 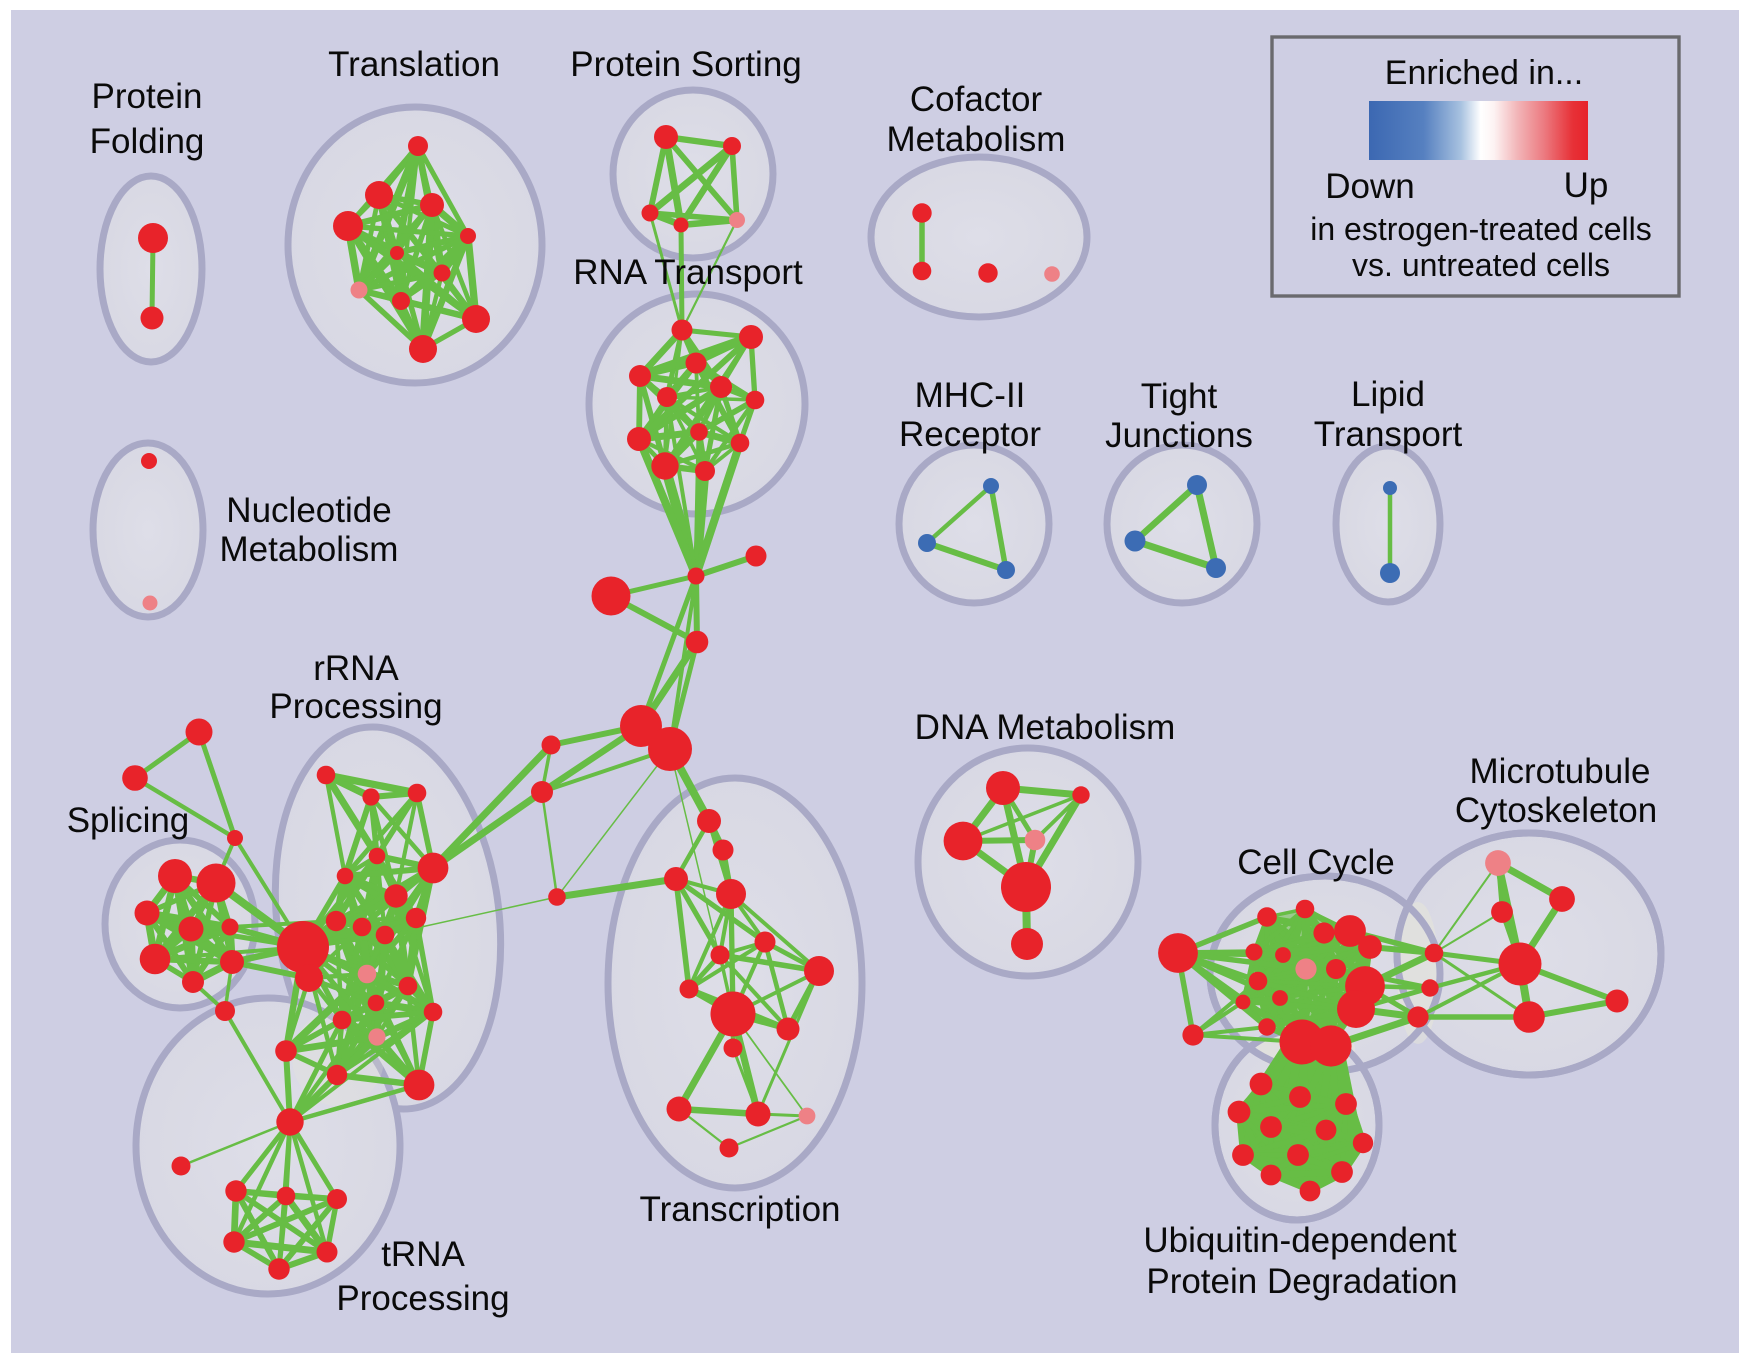 What do you see at coordinates (1481, 229) in the screenshot?
I see `svg-text: in estrogen-treated cells` at bounding box center [1481, 229].